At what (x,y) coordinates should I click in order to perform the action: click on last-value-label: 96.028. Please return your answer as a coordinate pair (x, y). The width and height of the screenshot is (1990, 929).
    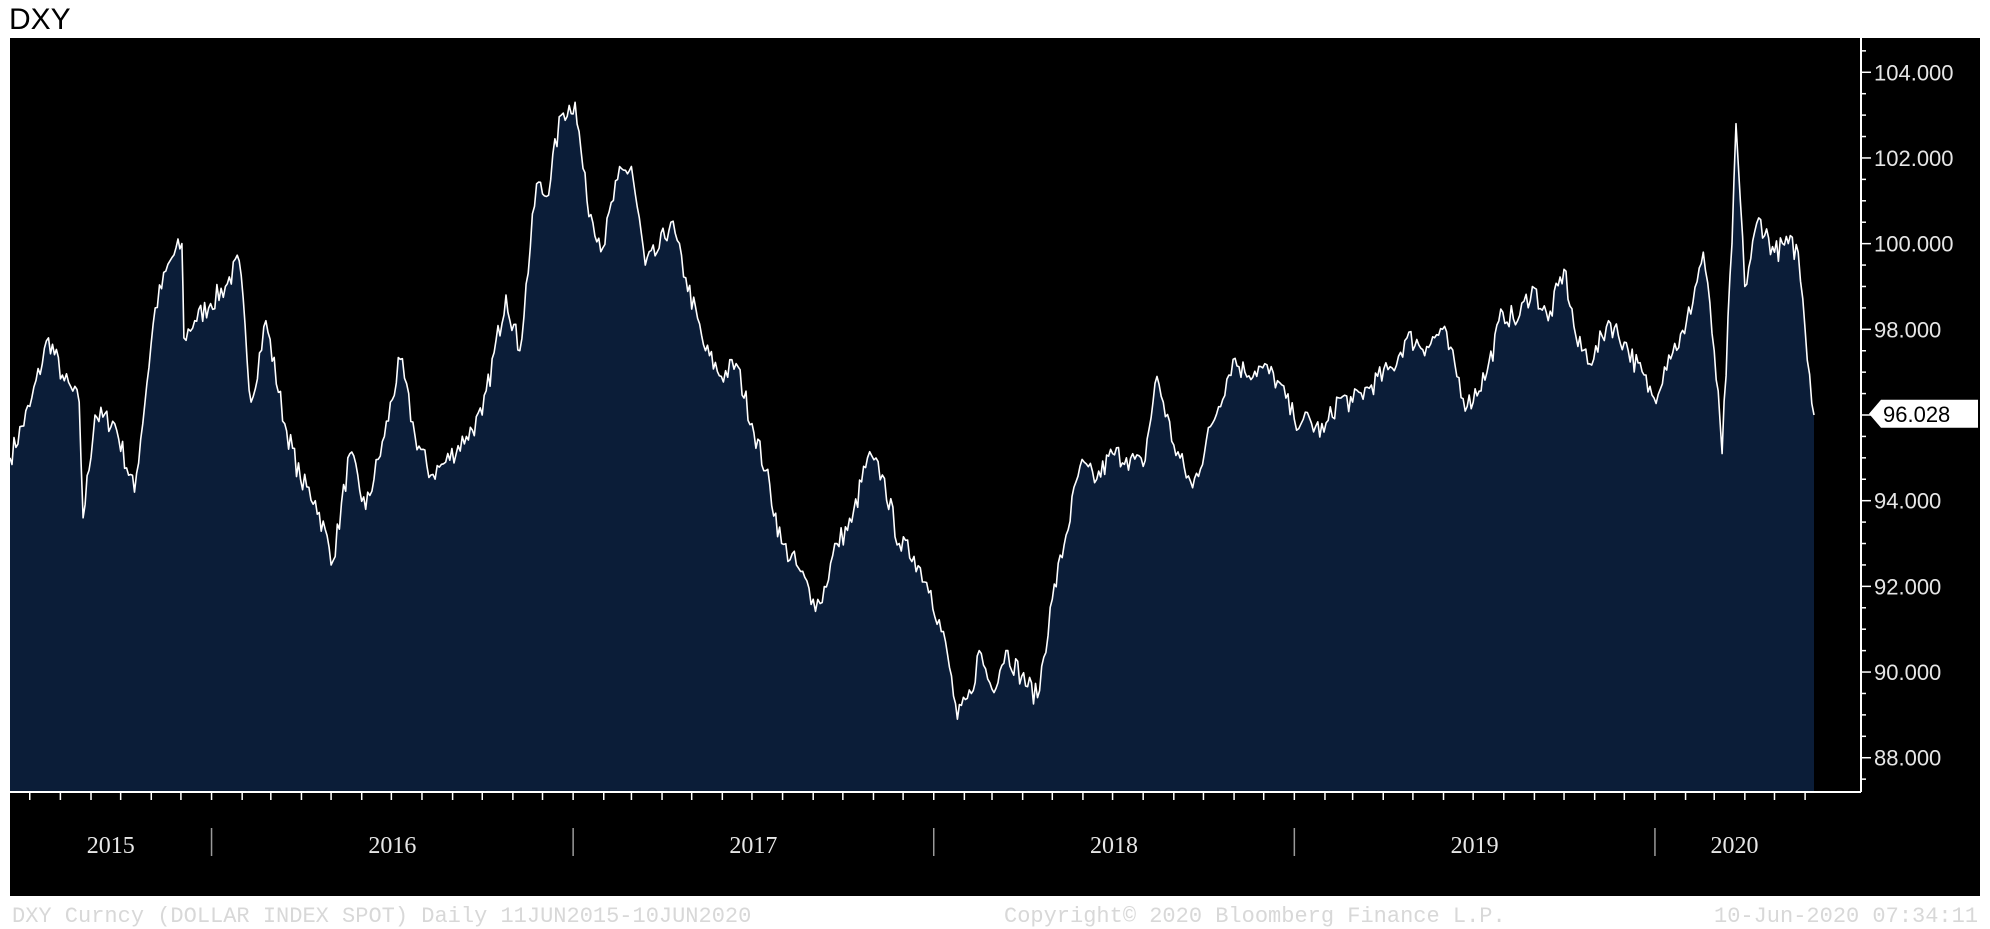
    Looking at the image, I should click on (1916, 414).